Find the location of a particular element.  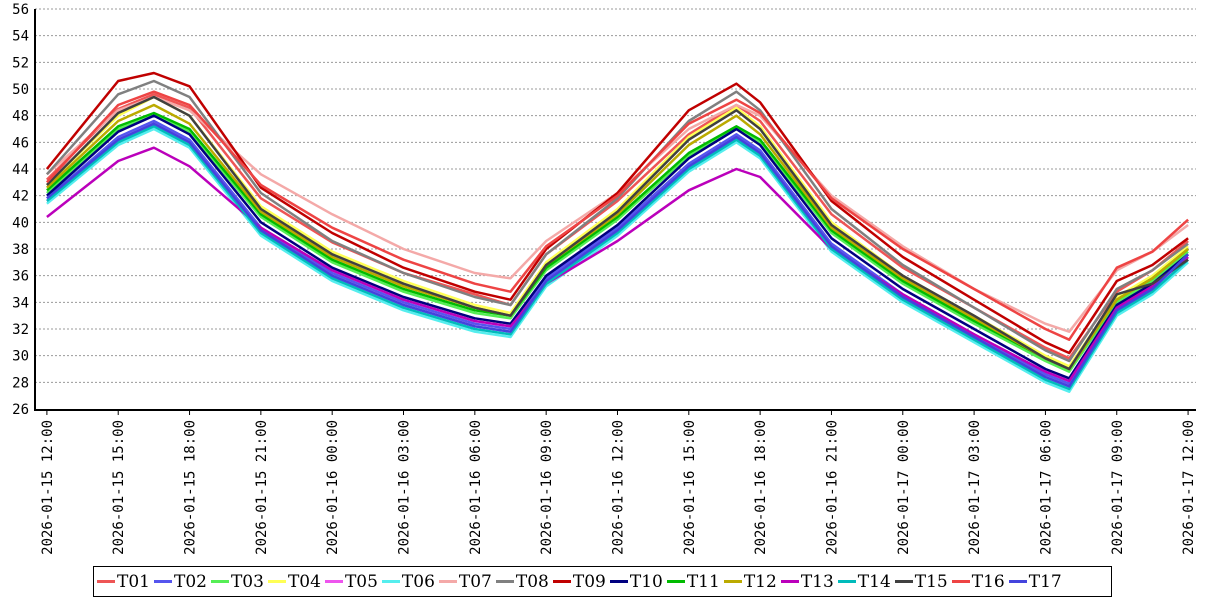

legend-item: T02 is located at coordinates (180, 581).